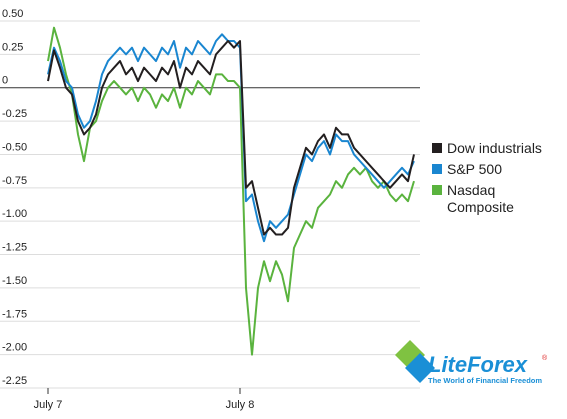 This screenshot has height=419, width=567. What do you see at coordinates (14, 281) in the screenshot?
I see `y-tick-label: -1.50` at bounding box center [14, 281].